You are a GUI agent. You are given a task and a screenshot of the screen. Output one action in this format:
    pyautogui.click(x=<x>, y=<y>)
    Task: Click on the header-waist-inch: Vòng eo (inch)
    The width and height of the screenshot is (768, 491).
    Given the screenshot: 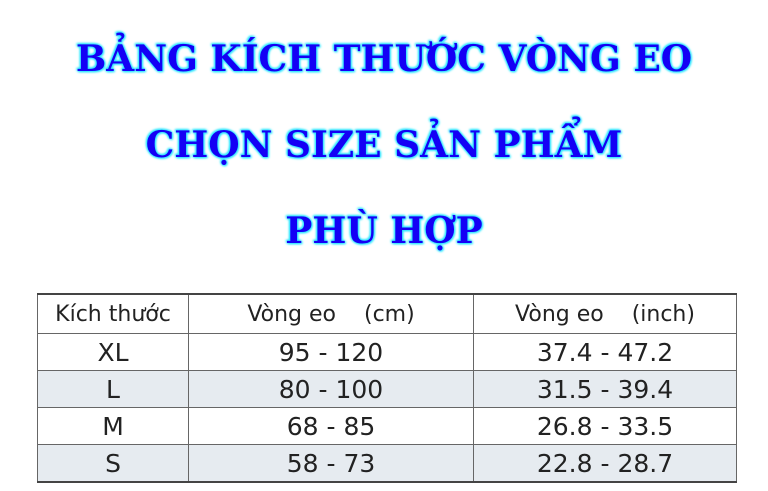 What is the action you would take?
    pyautogui.click(x=605, y=313)
    